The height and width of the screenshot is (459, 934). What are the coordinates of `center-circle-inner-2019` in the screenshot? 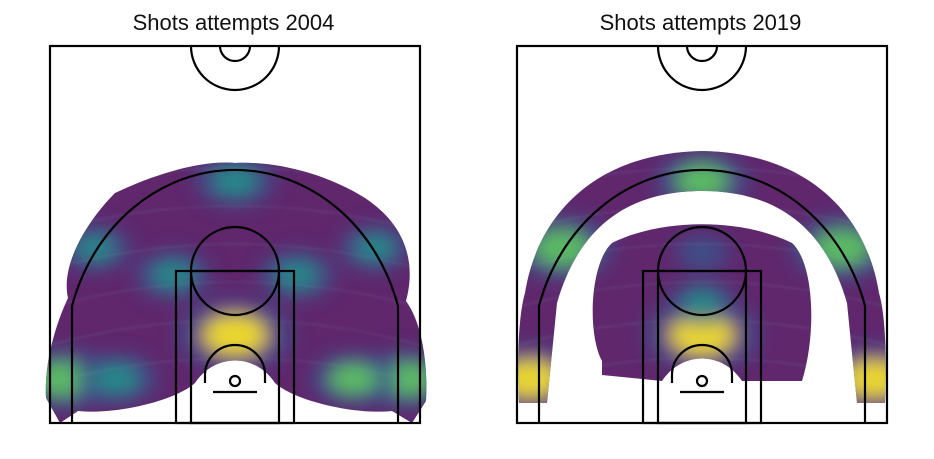 It's located at (702, 53).